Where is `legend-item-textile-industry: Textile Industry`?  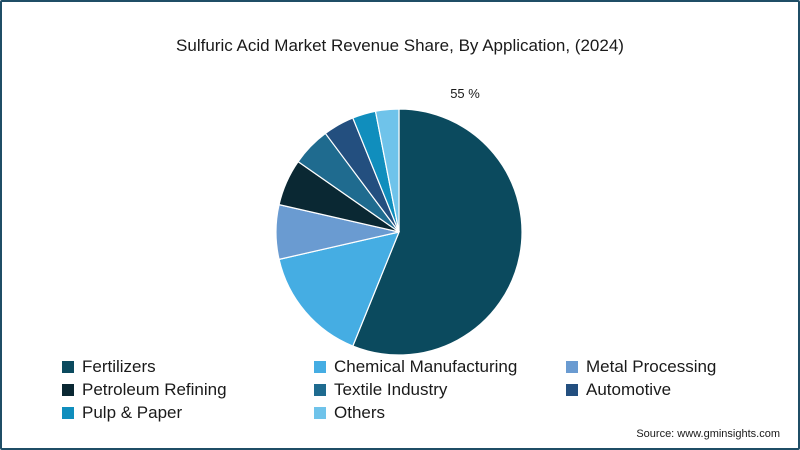 legend-item-textile-industry: Textile Industry is located at coordinates (440, 390).